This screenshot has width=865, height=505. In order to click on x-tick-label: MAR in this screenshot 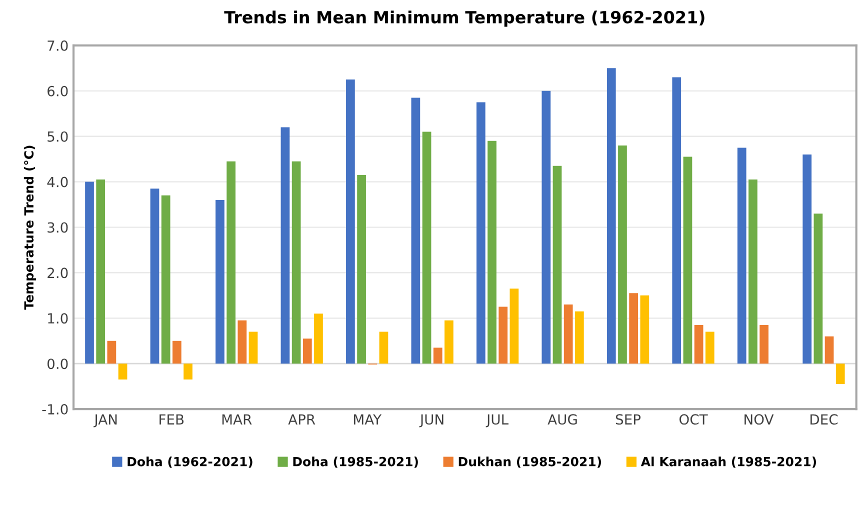, I will do `click(237, 419)`.